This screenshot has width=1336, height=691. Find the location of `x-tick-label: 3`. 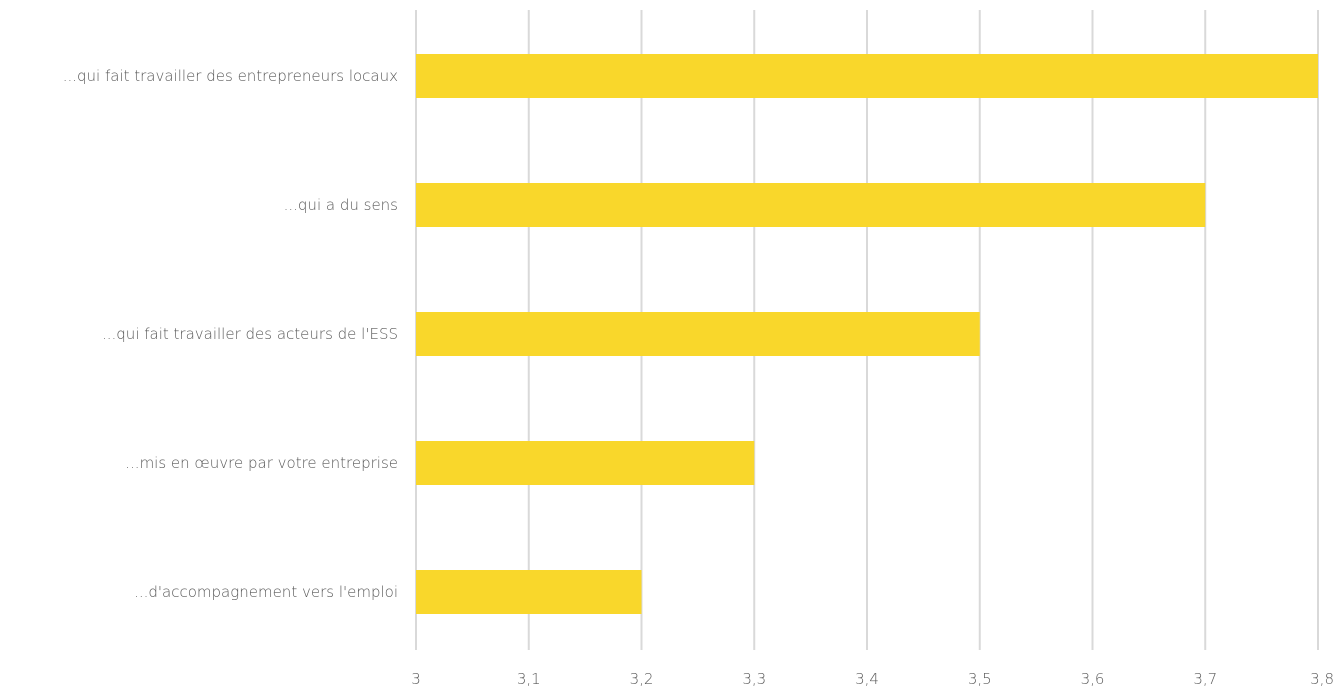

x-tick-label: 3 is located at coordinates (416, 679).